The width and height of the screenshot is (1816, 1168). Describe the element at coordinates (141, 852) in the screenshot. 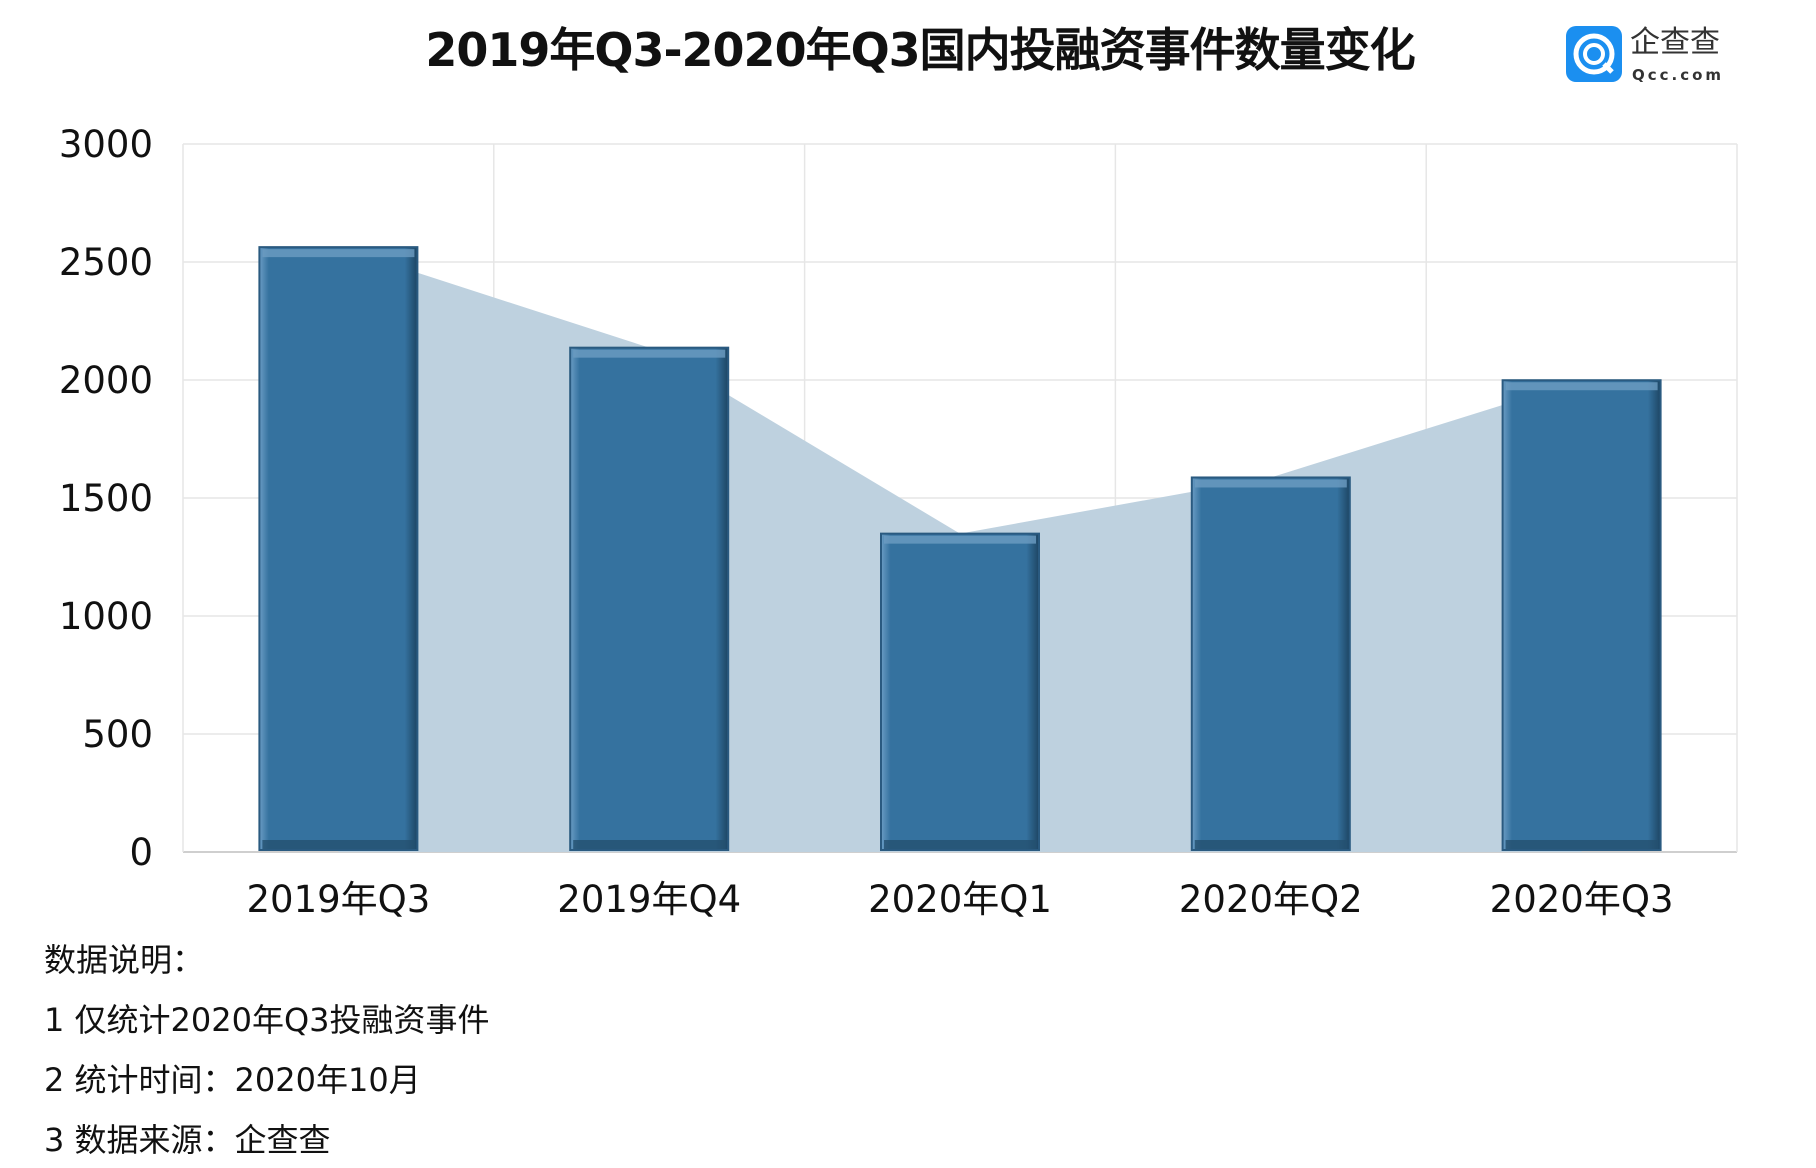

I see `y-tick-label: 0` at that location.